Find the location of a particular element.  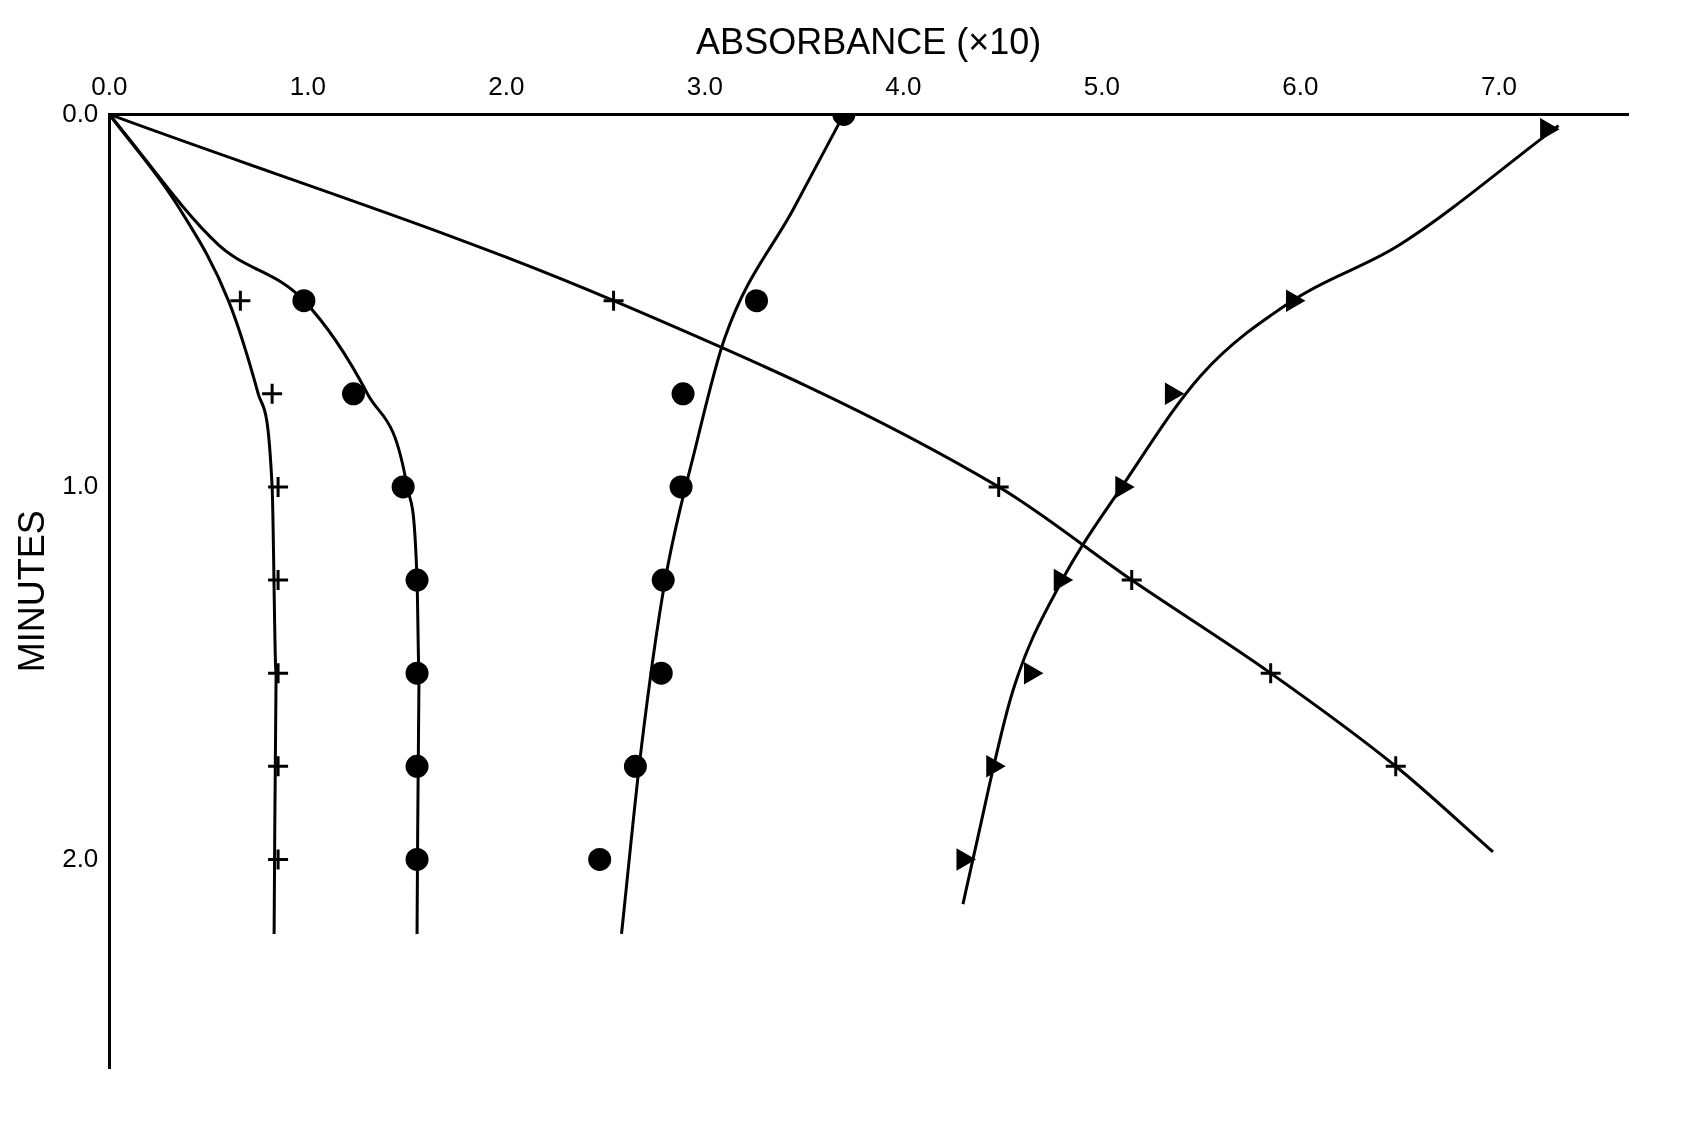

y-tick-label: 2.0 is located at coordinates (80, 857).